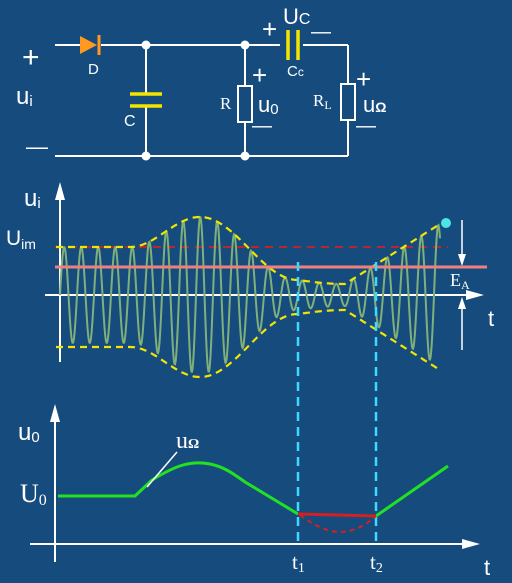  What do you see at coordinates (21, 239) in the screenshot?
I see `peak-amplitude-label: Uim` at bounding box center [21, 239].